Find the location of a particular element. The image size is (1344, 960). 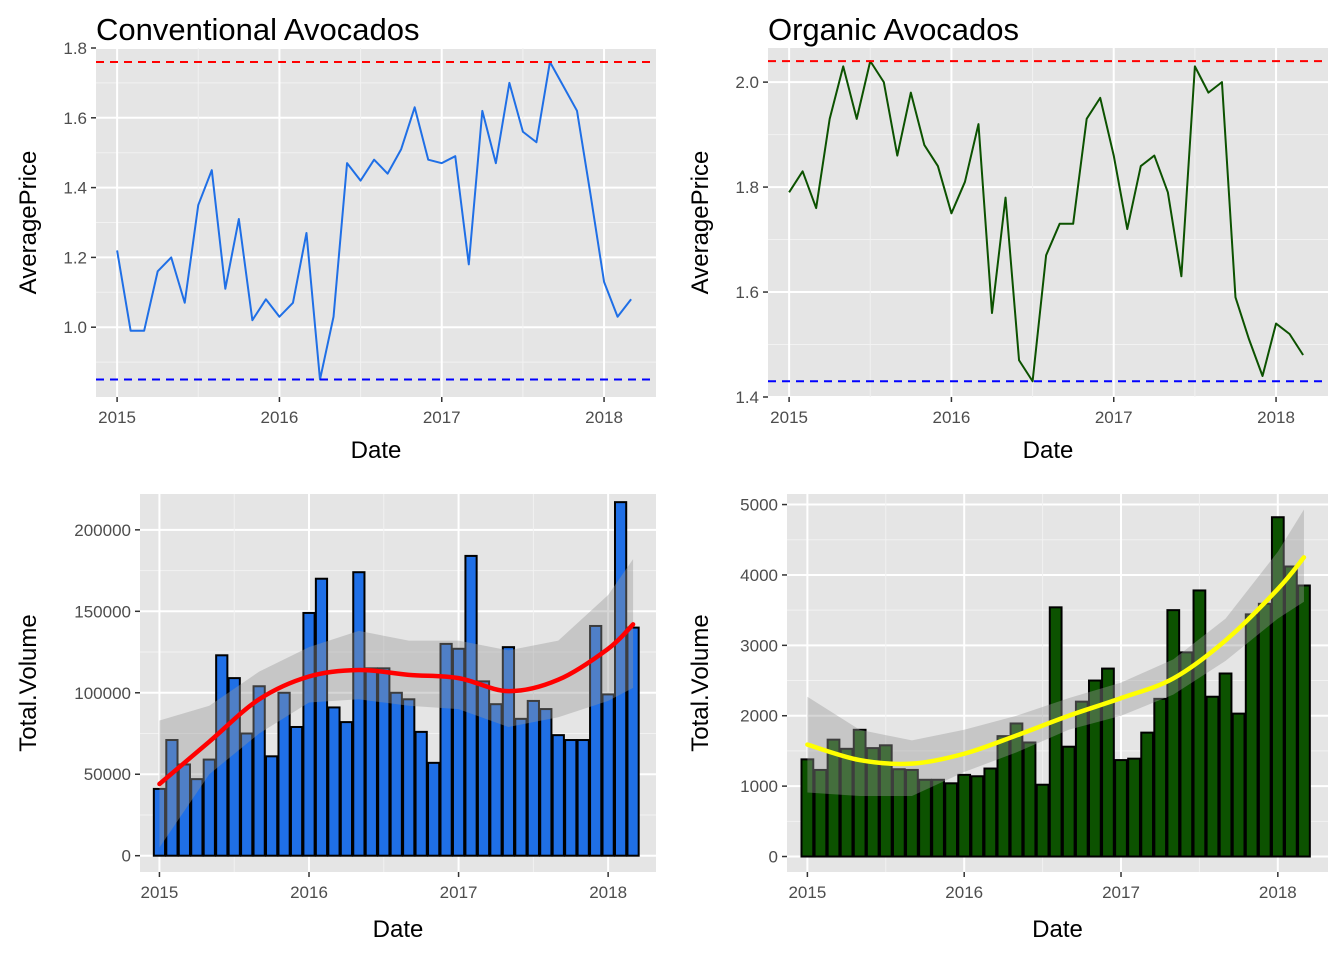

x-tick-label: 2017 is located at coordinates (442, 417).